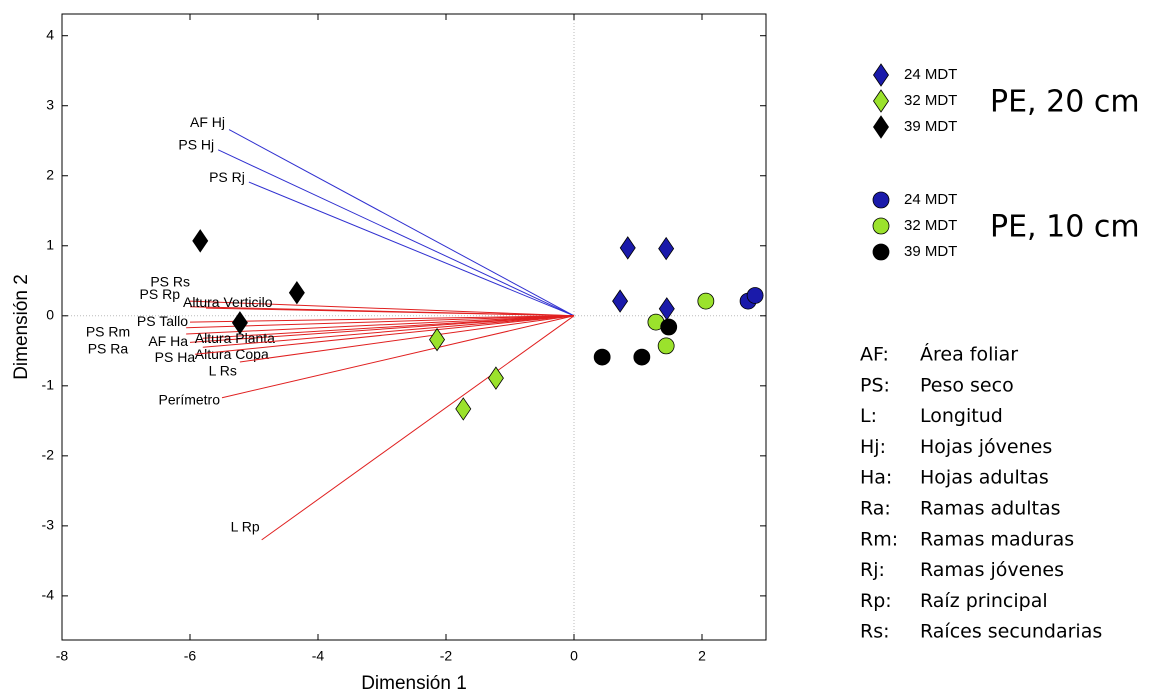  I want to click on y-axis-title: Dimensión 2, so click(21, 327).